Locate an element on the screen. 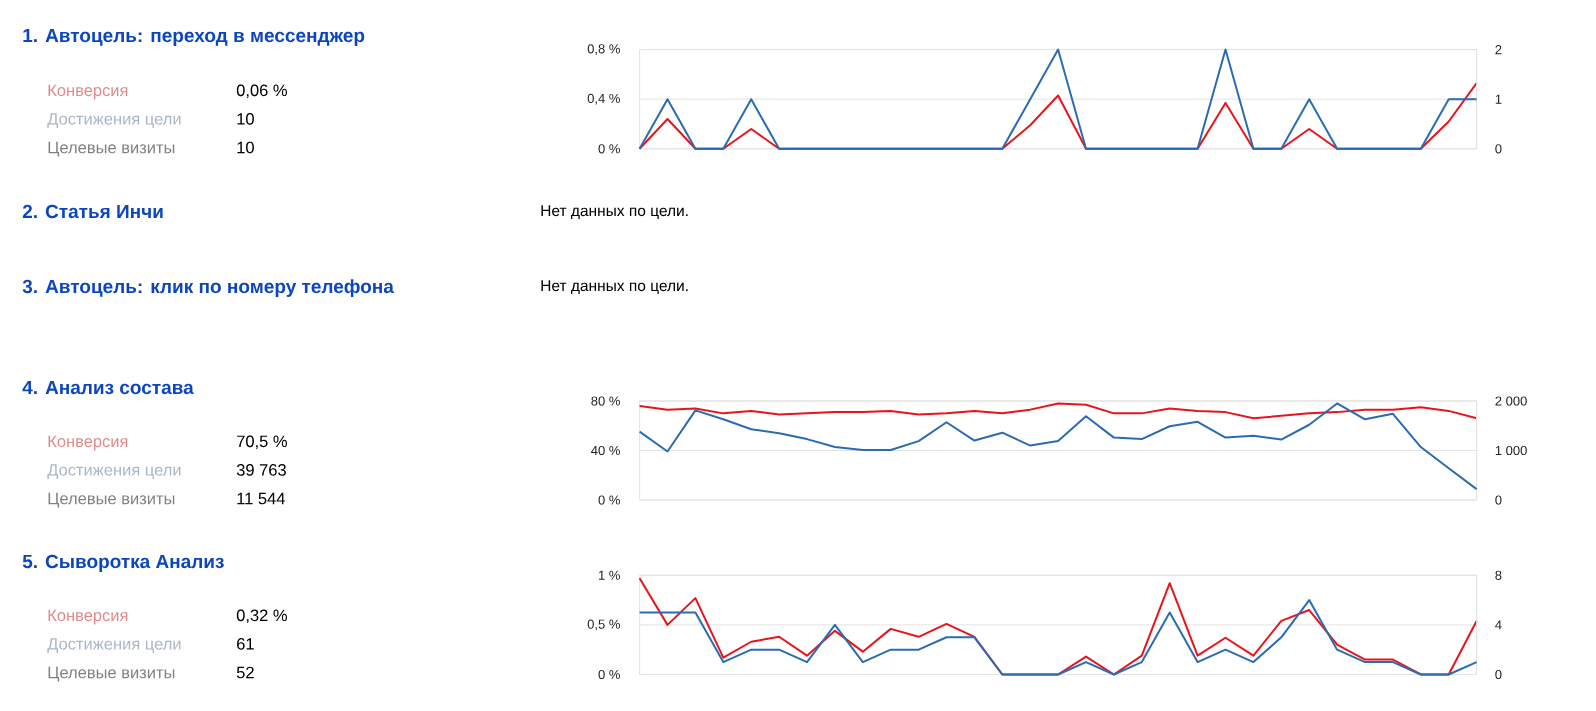  y-tick-label: 0,8 % is located at coordinates (603, 49).